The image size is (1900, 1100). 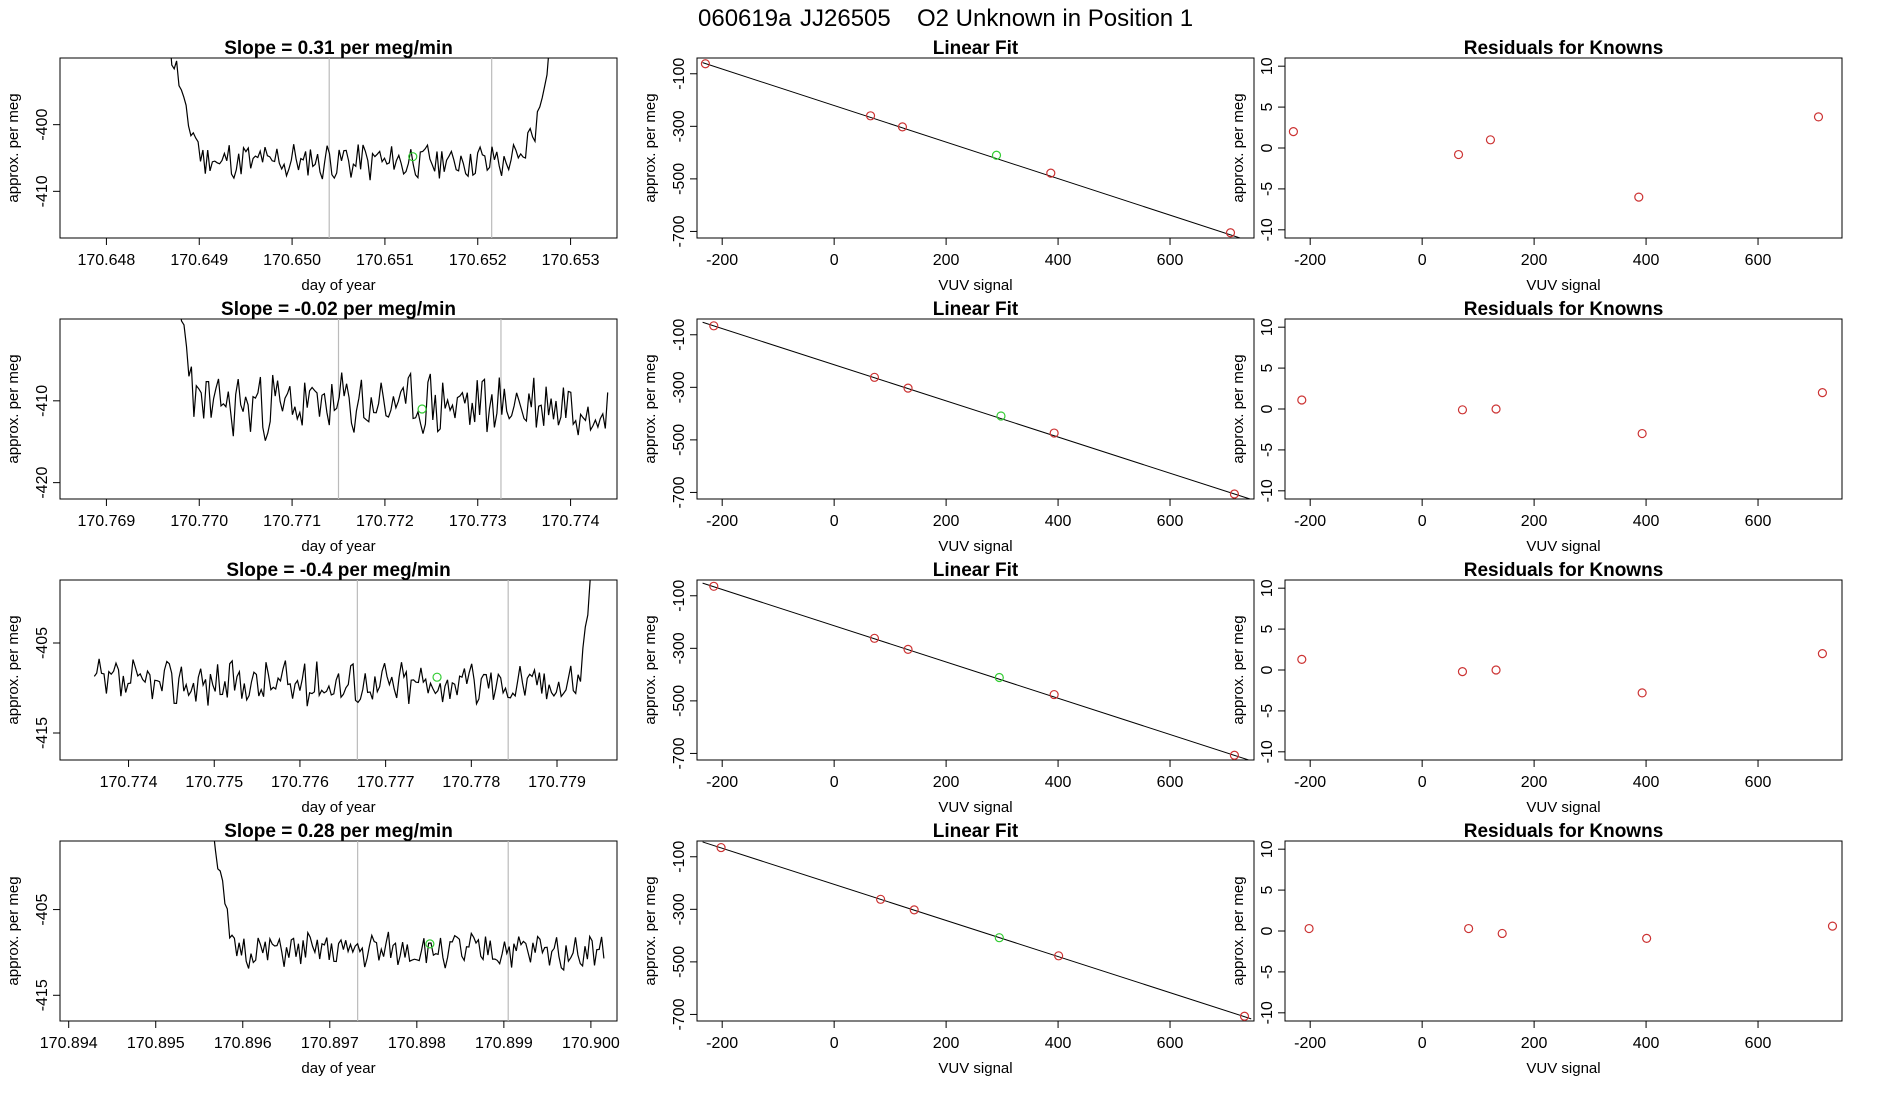 What do you see at coordinates (292, 521) in the screenshot?
I see `timeseries-2-x-tick-label: 170.771` at bounding box center [292, 521].